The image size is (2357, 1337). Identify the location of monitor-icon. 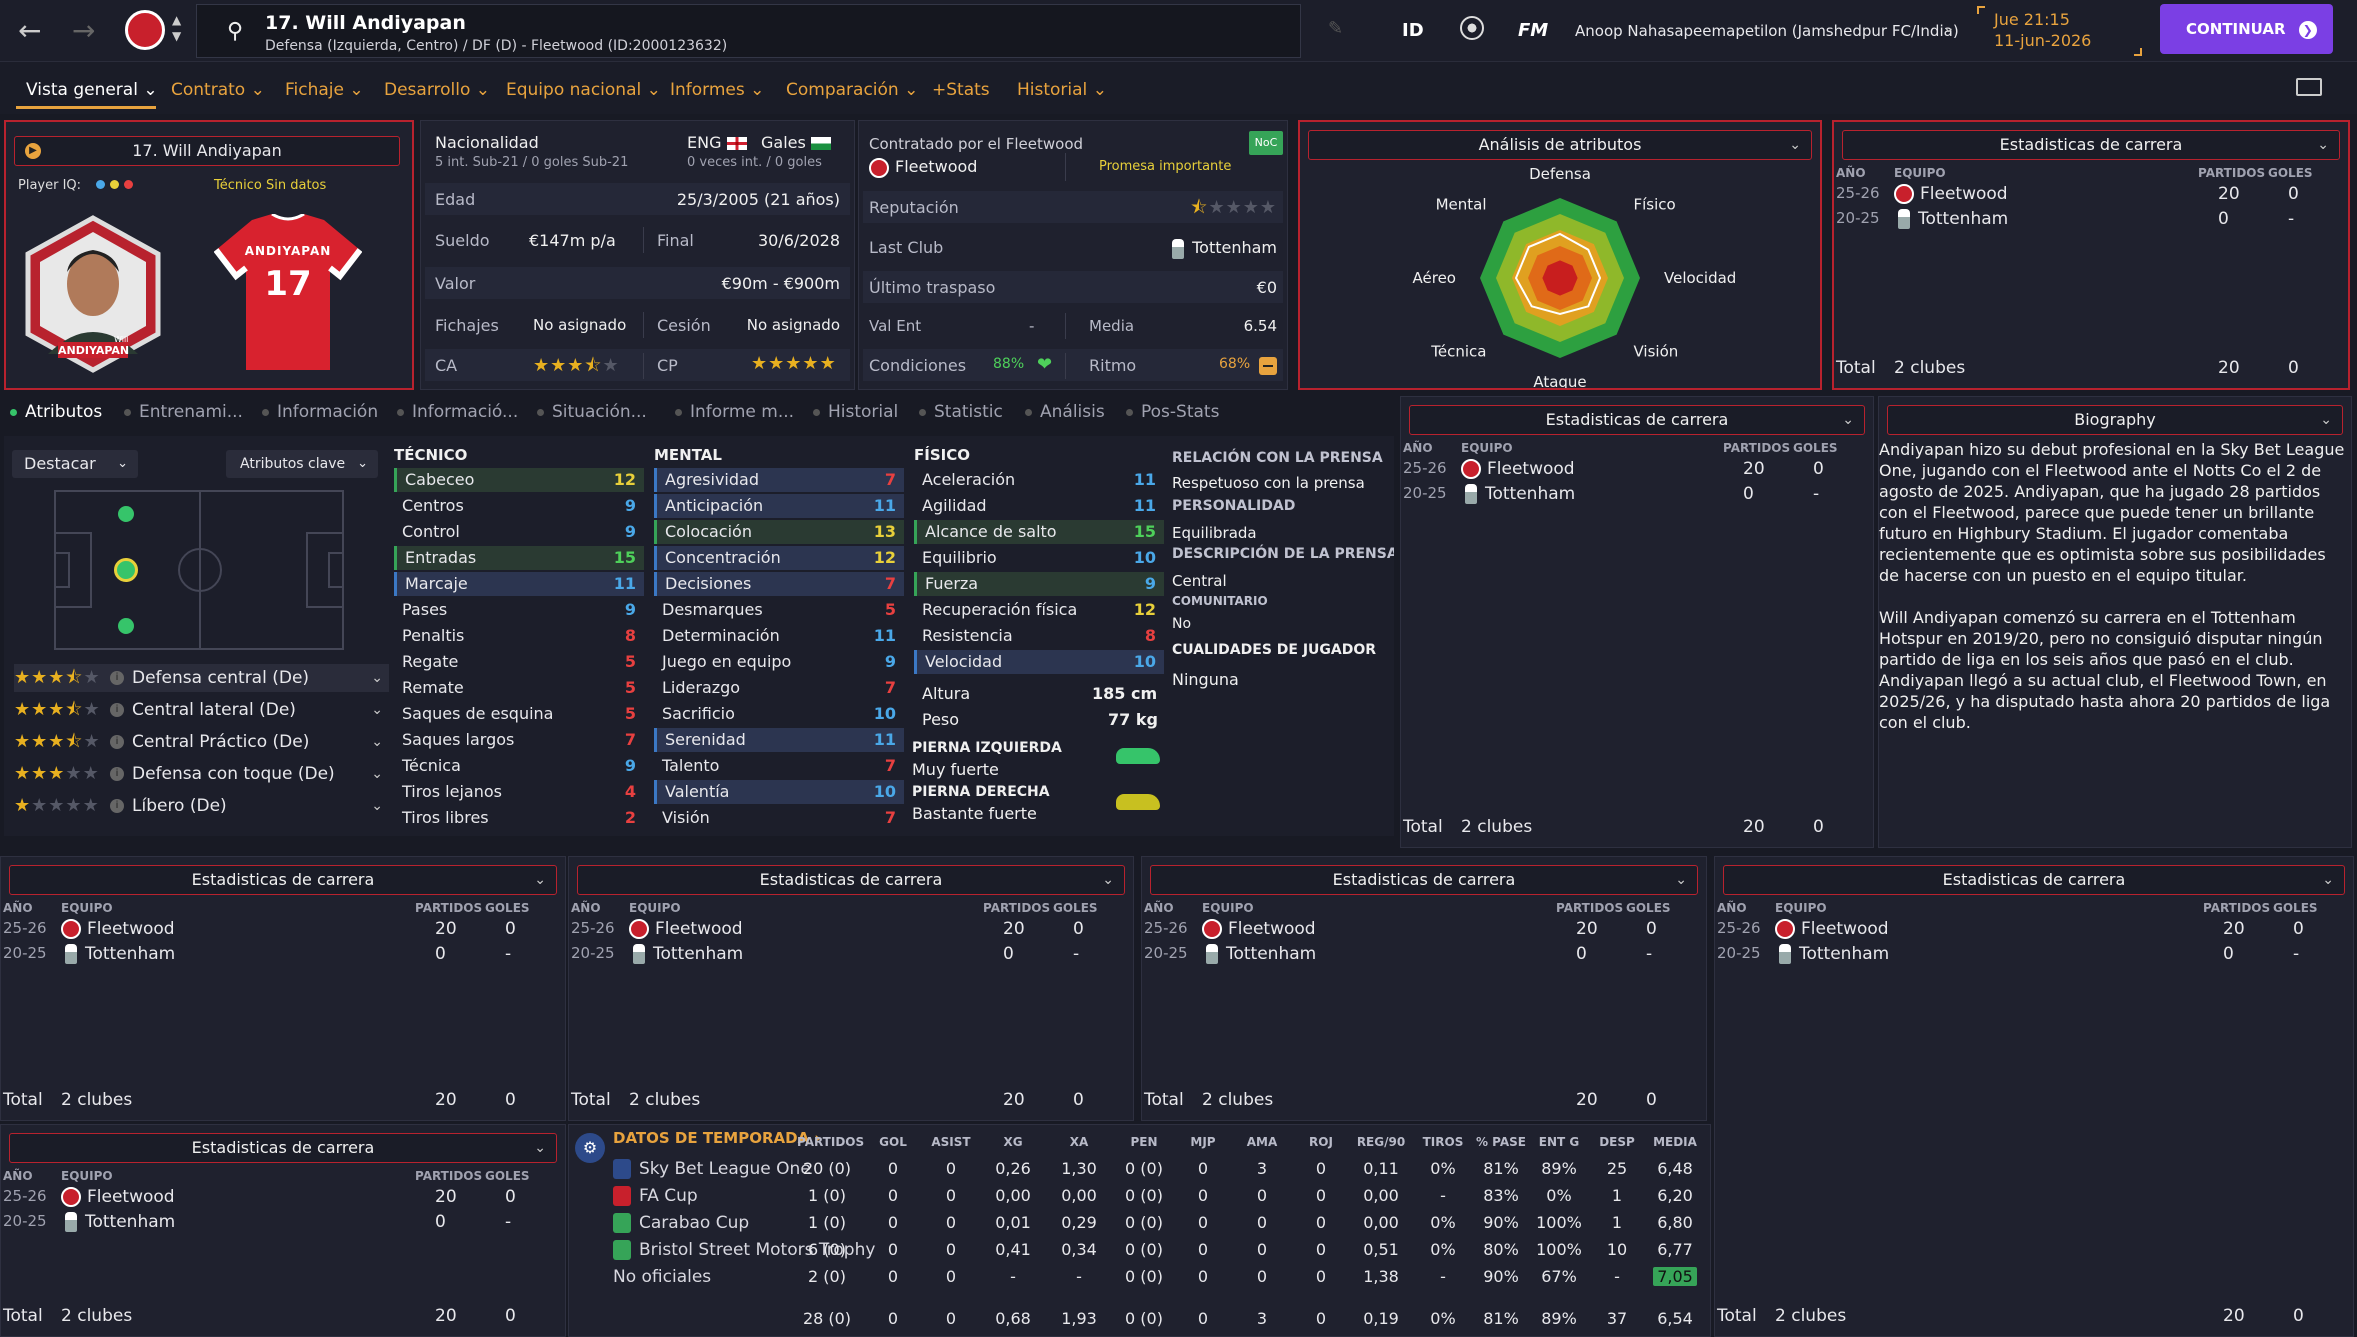
(2309, 87).